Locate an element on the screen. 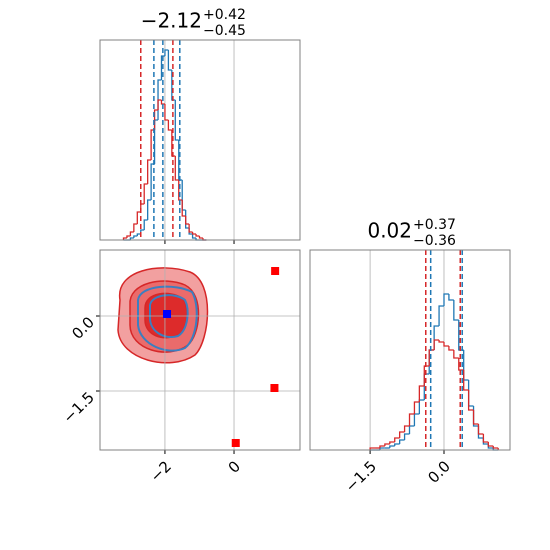 This screenshot has height=550, width=550. title-upper: +0.37 is located at coordinates (434, 225).